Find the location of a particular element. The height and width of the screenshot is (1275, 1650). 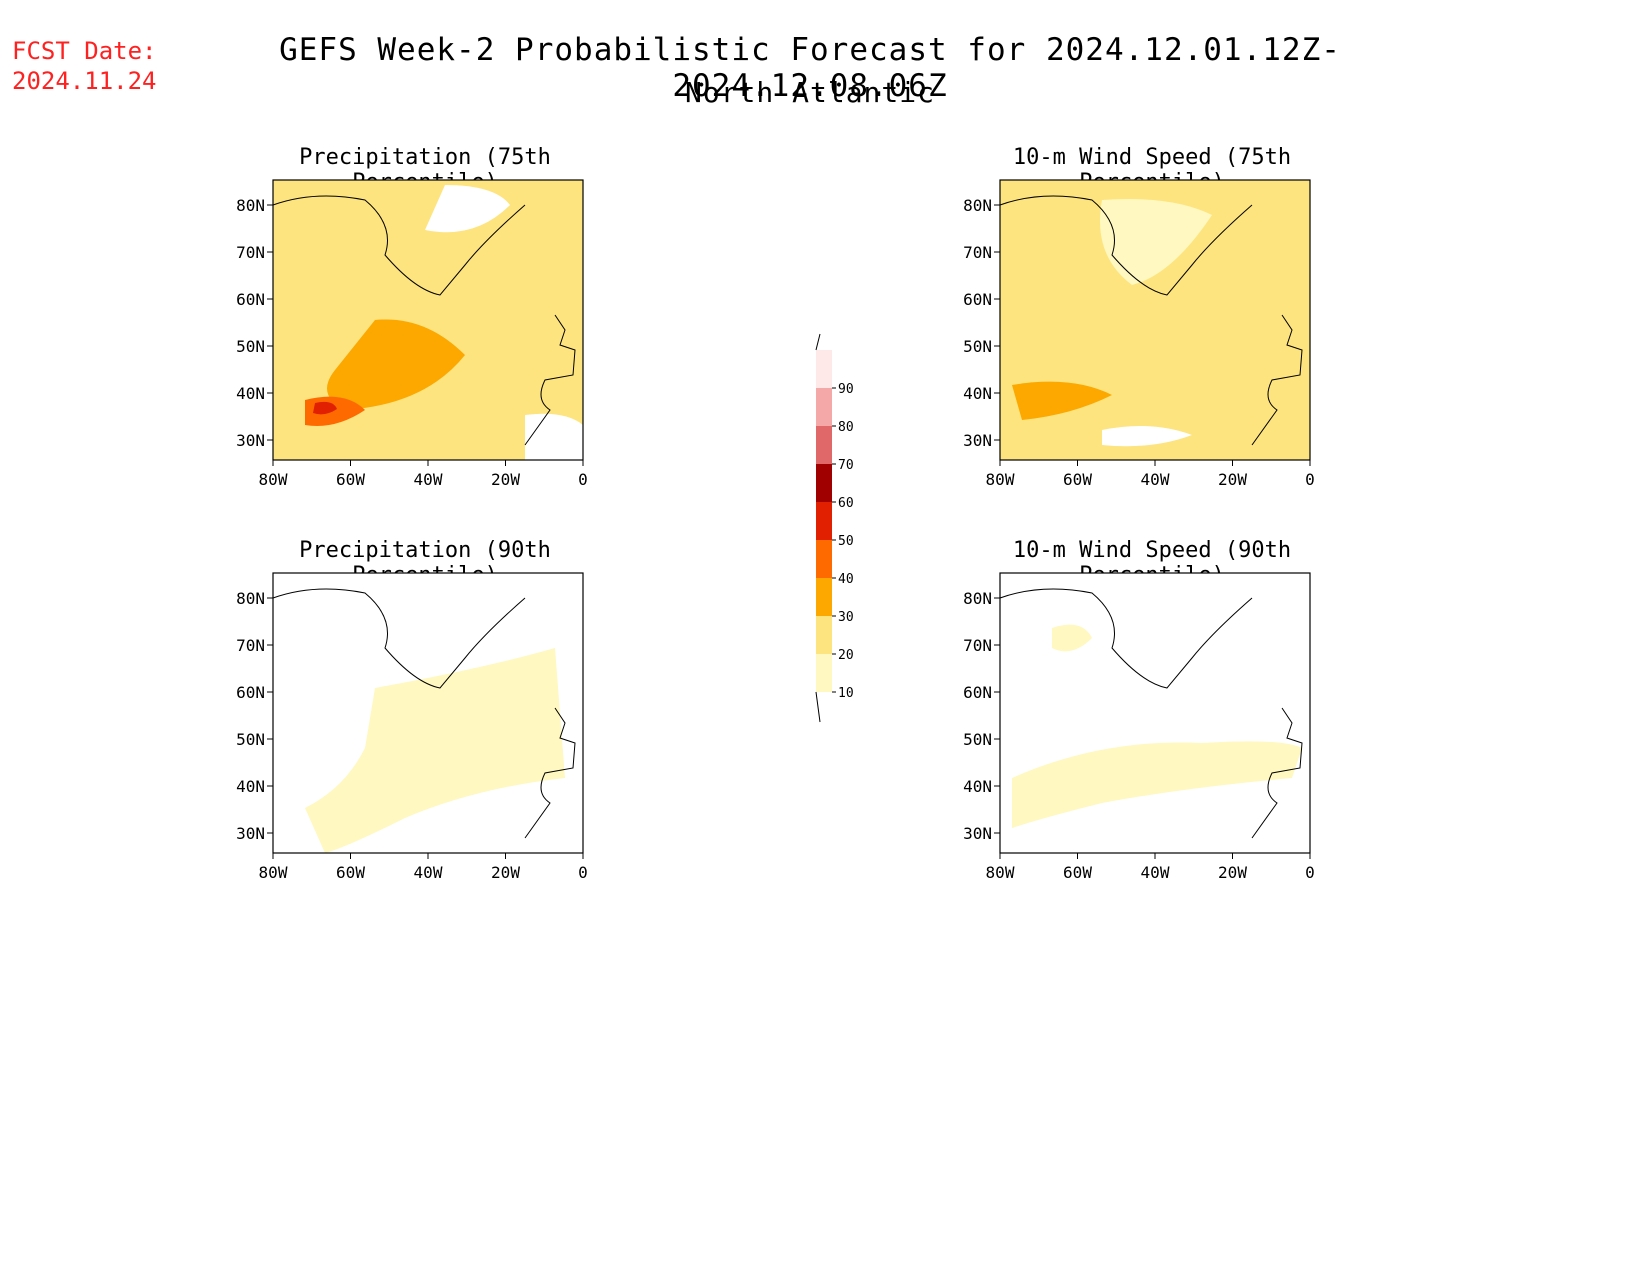

map-precip-75: 80N 70N 60N 50N 40N 30N 80W 60W 40W 20W 0 is located at coordinates (412, 334).